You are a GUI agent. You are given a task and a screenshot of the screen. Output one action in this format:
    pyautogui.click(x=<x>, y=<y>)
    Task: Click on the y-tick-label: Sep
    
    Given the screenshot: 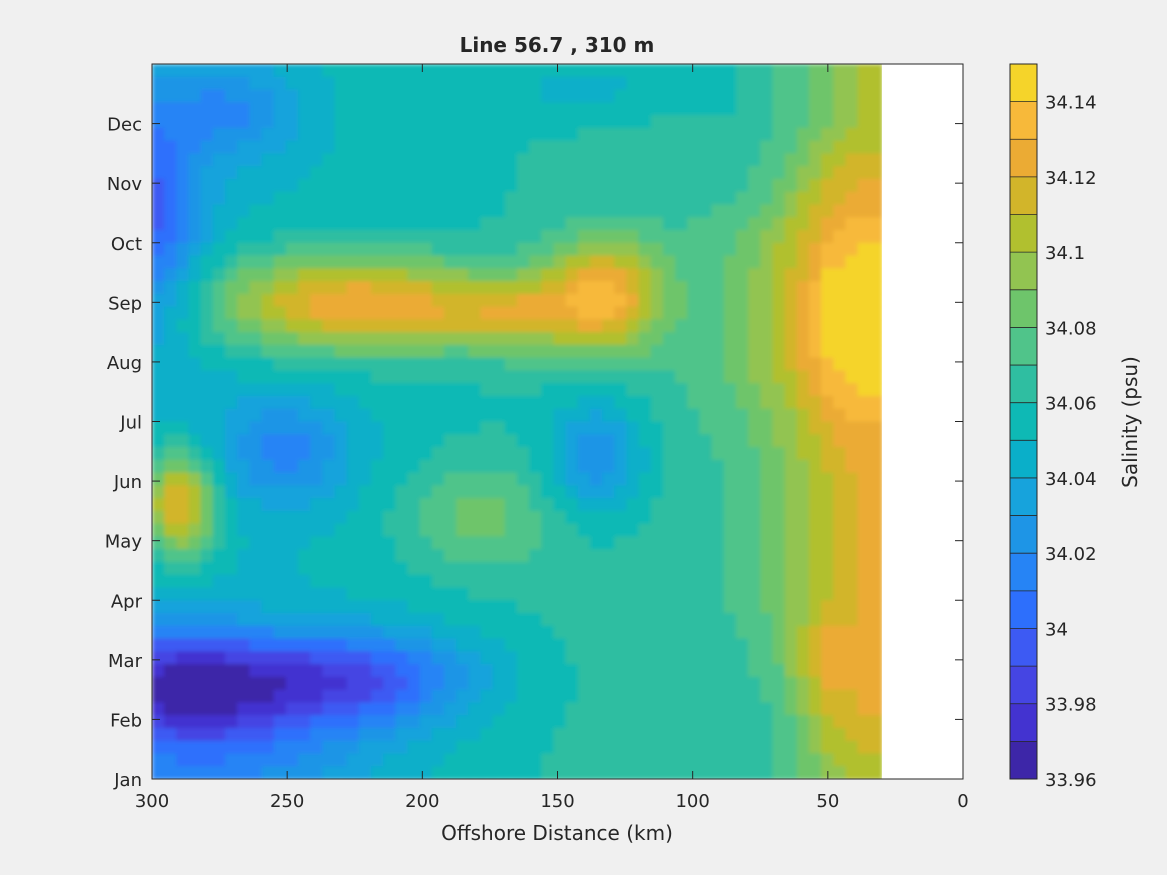 What is the action you would take?
    pyautogui.click(x=125, y=303)
    